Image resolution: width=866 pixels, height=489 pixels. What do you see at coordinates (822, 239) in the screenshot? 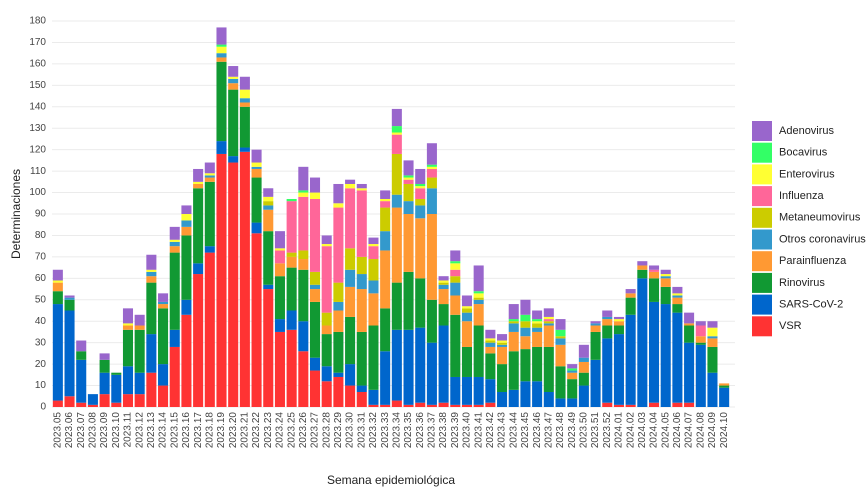
I see `legend-label: Otros coronavirus` at bounding box center [822, 239].